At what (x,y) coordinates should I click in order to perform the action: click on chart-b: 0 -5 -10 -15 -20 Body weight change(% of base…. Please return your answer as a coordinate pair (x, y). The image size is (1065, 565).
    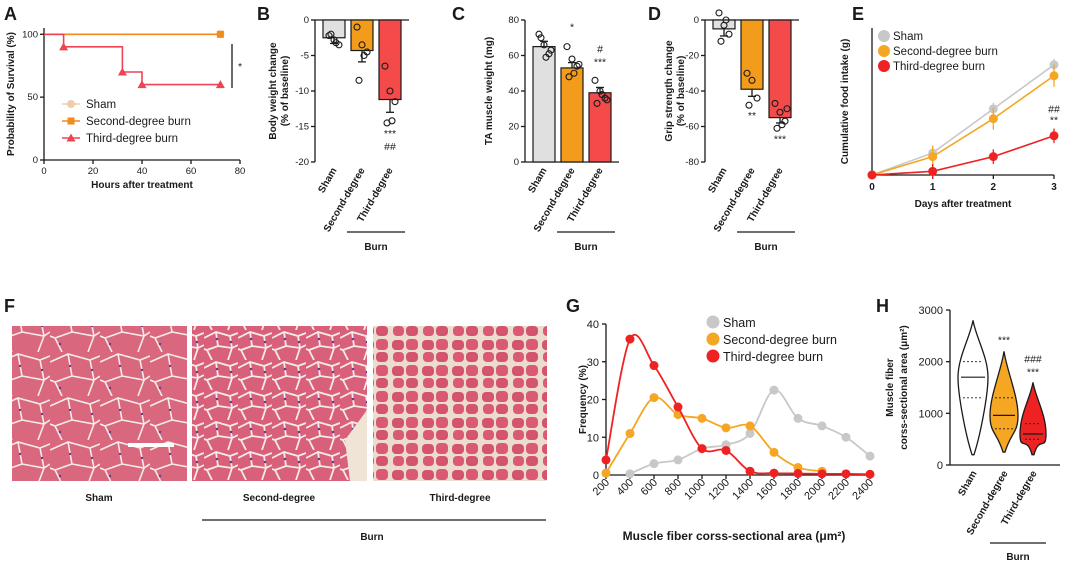
    Looking at the image, I should click on (338, 134).